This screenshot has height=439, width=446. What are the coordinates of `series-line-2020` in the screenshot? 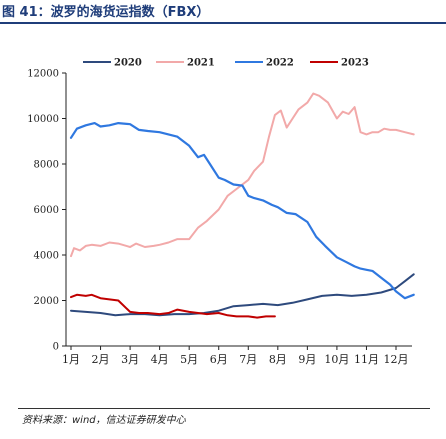 It's located at (242, 295).